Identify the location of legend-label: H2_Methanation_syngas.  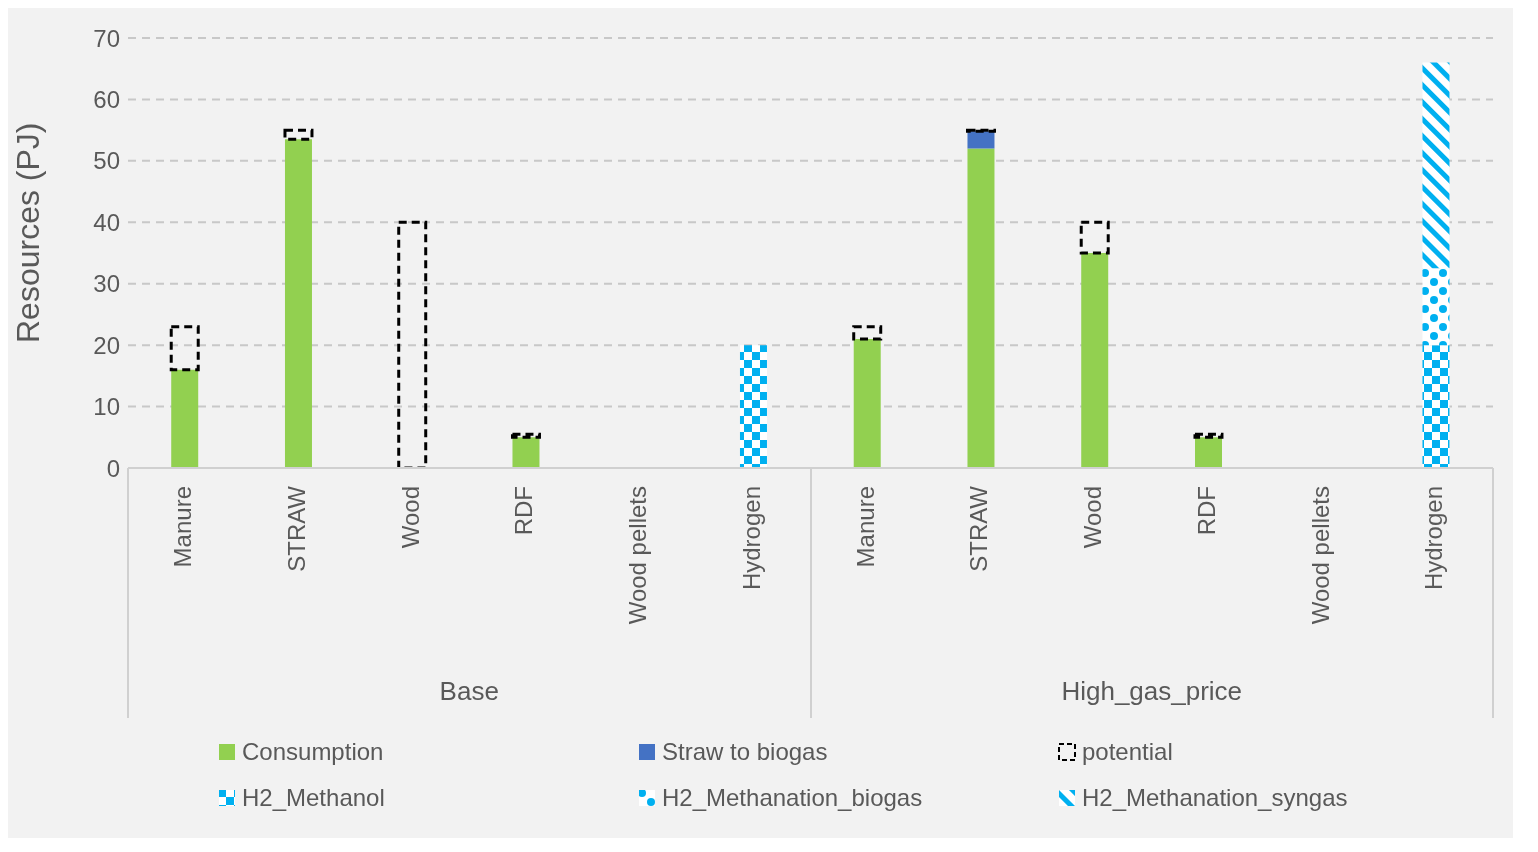
(1215, 798).